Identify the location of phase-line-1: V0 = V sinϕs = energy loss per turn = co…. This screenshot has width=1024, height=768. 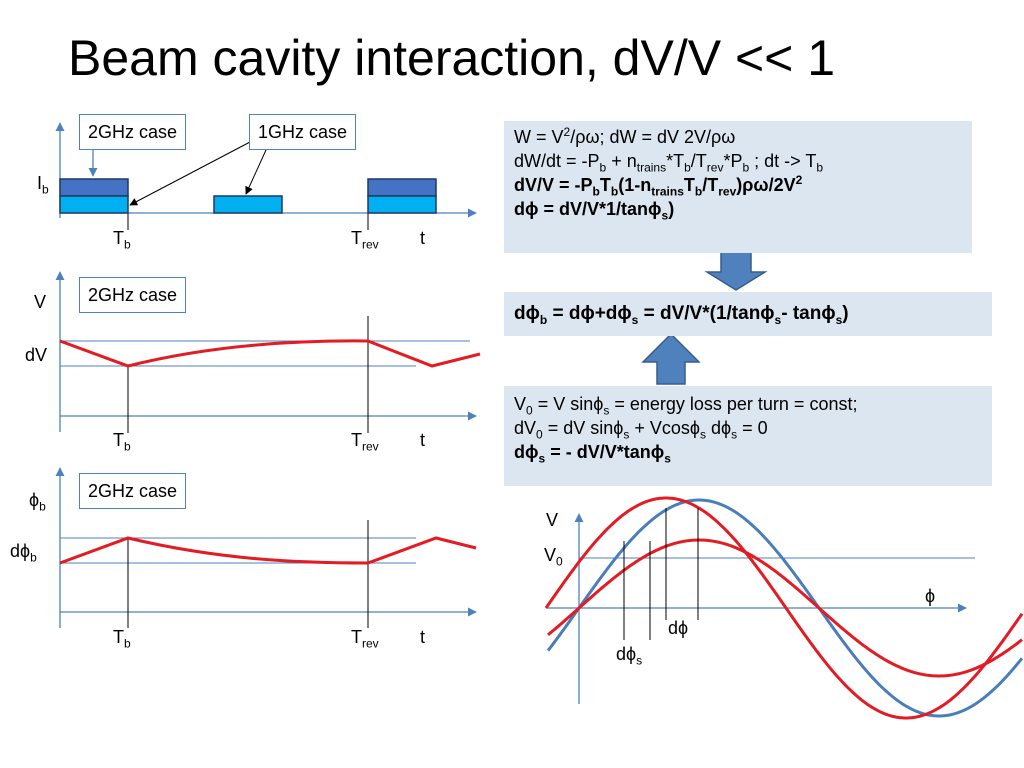
(686, 406).